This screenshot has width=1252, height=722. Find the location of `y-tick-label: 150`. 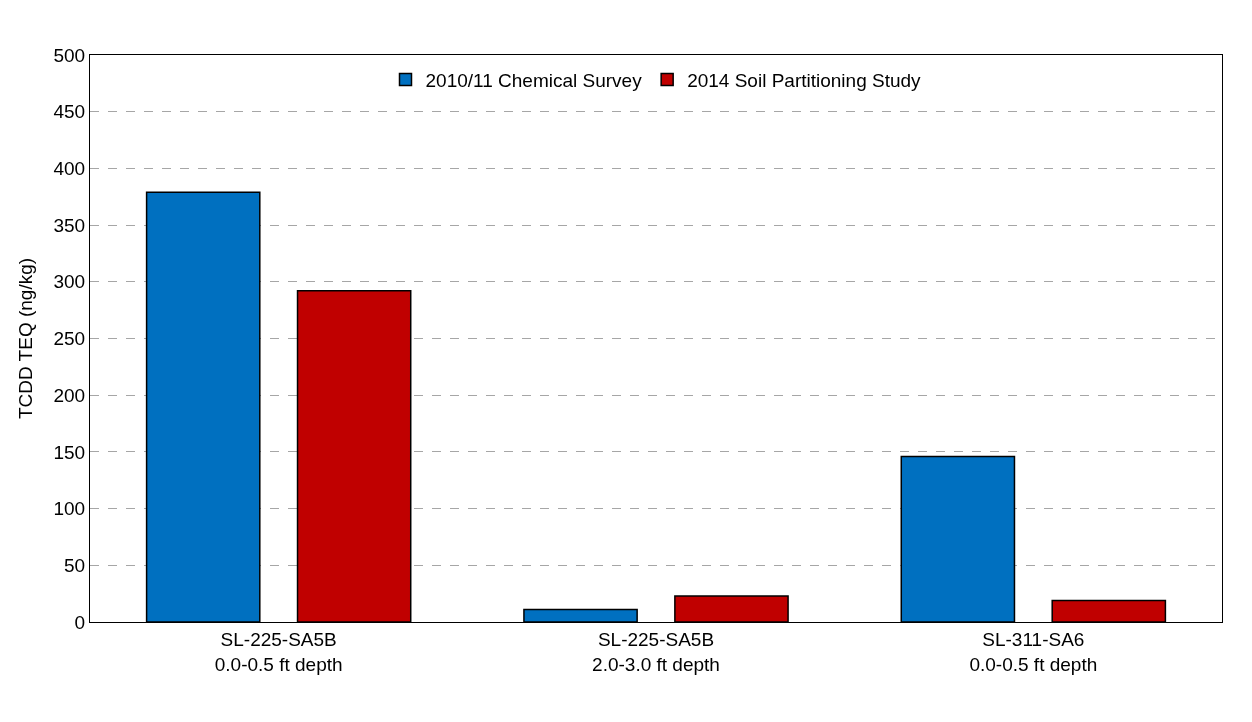

y-tick-label: 150 is located at coordinates (69, 452).